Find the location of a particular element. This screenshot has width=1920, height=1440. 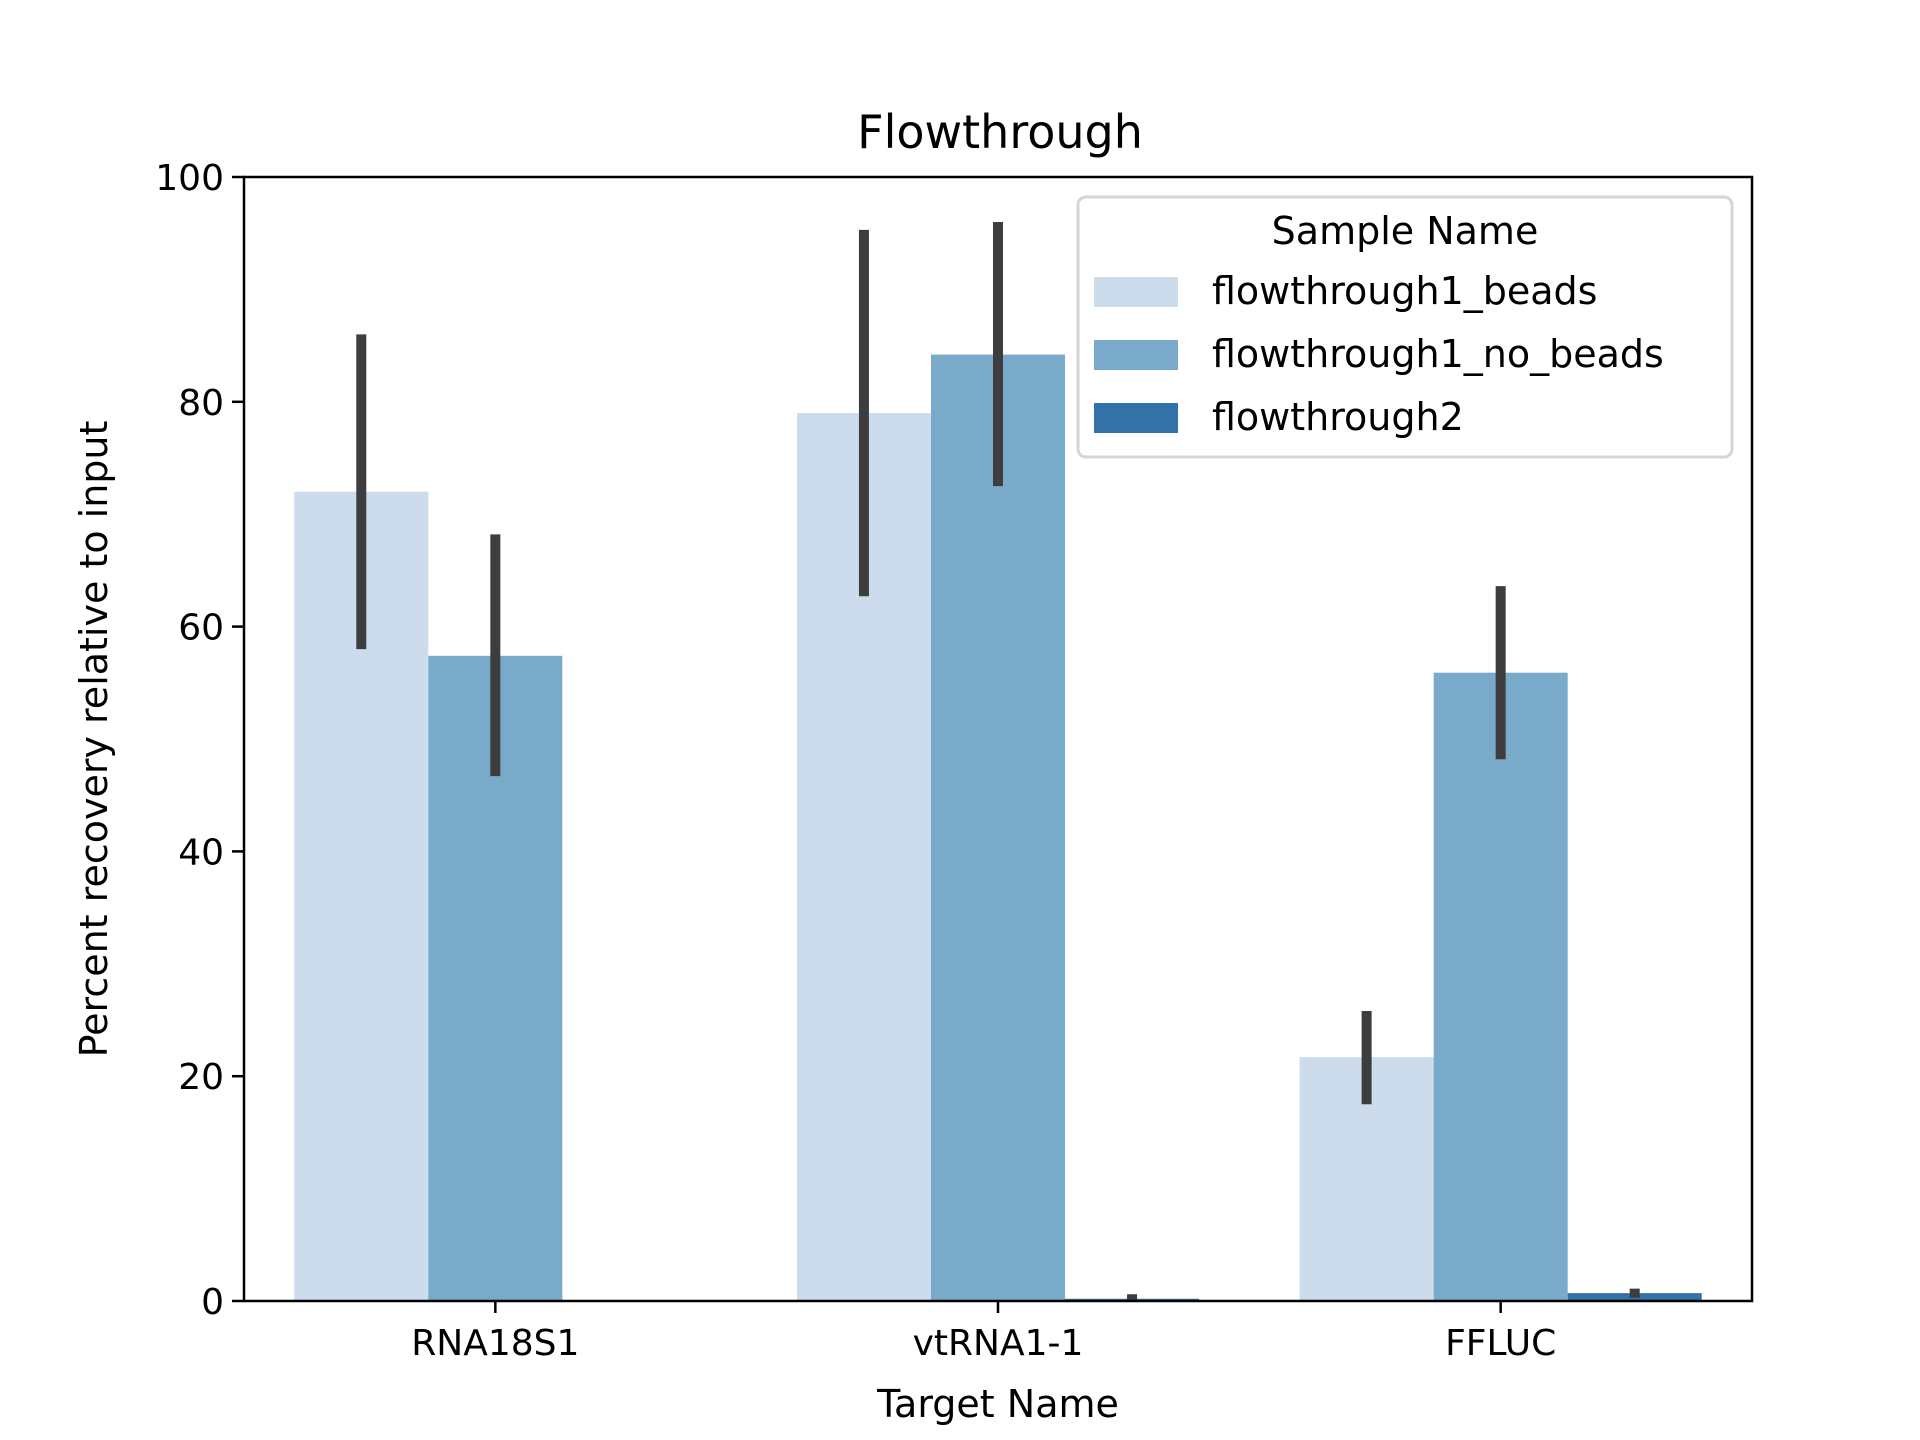

legend-box is located at coordinates (1405, 327).